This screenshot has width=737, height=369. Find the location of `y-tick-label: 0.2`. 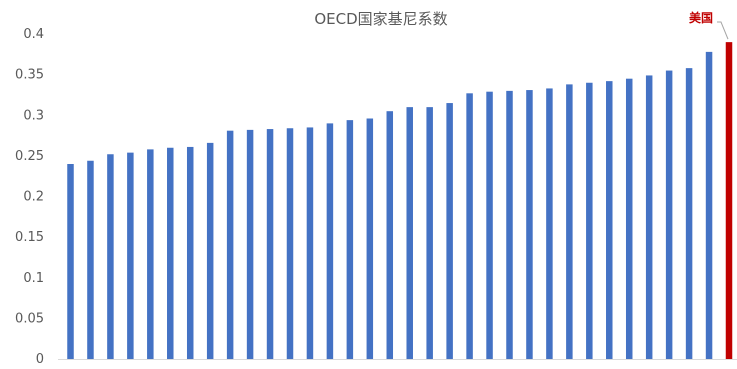

y-tick-label: 0.2 is located at coordinates (33, 197).